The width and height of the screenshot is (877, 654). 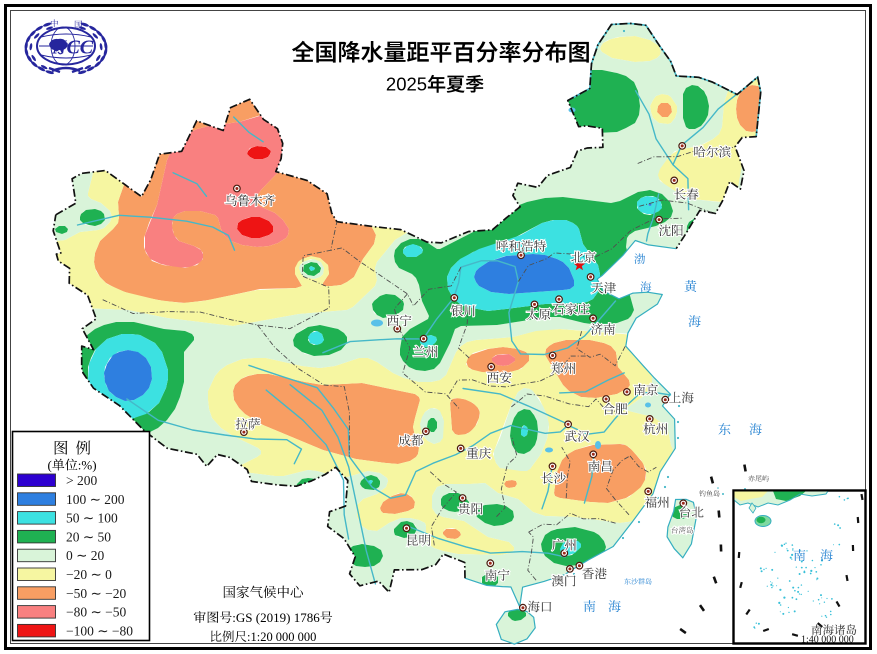 I want to click on svg-text: −20 ∼ 0, so click(x=89, y=574).